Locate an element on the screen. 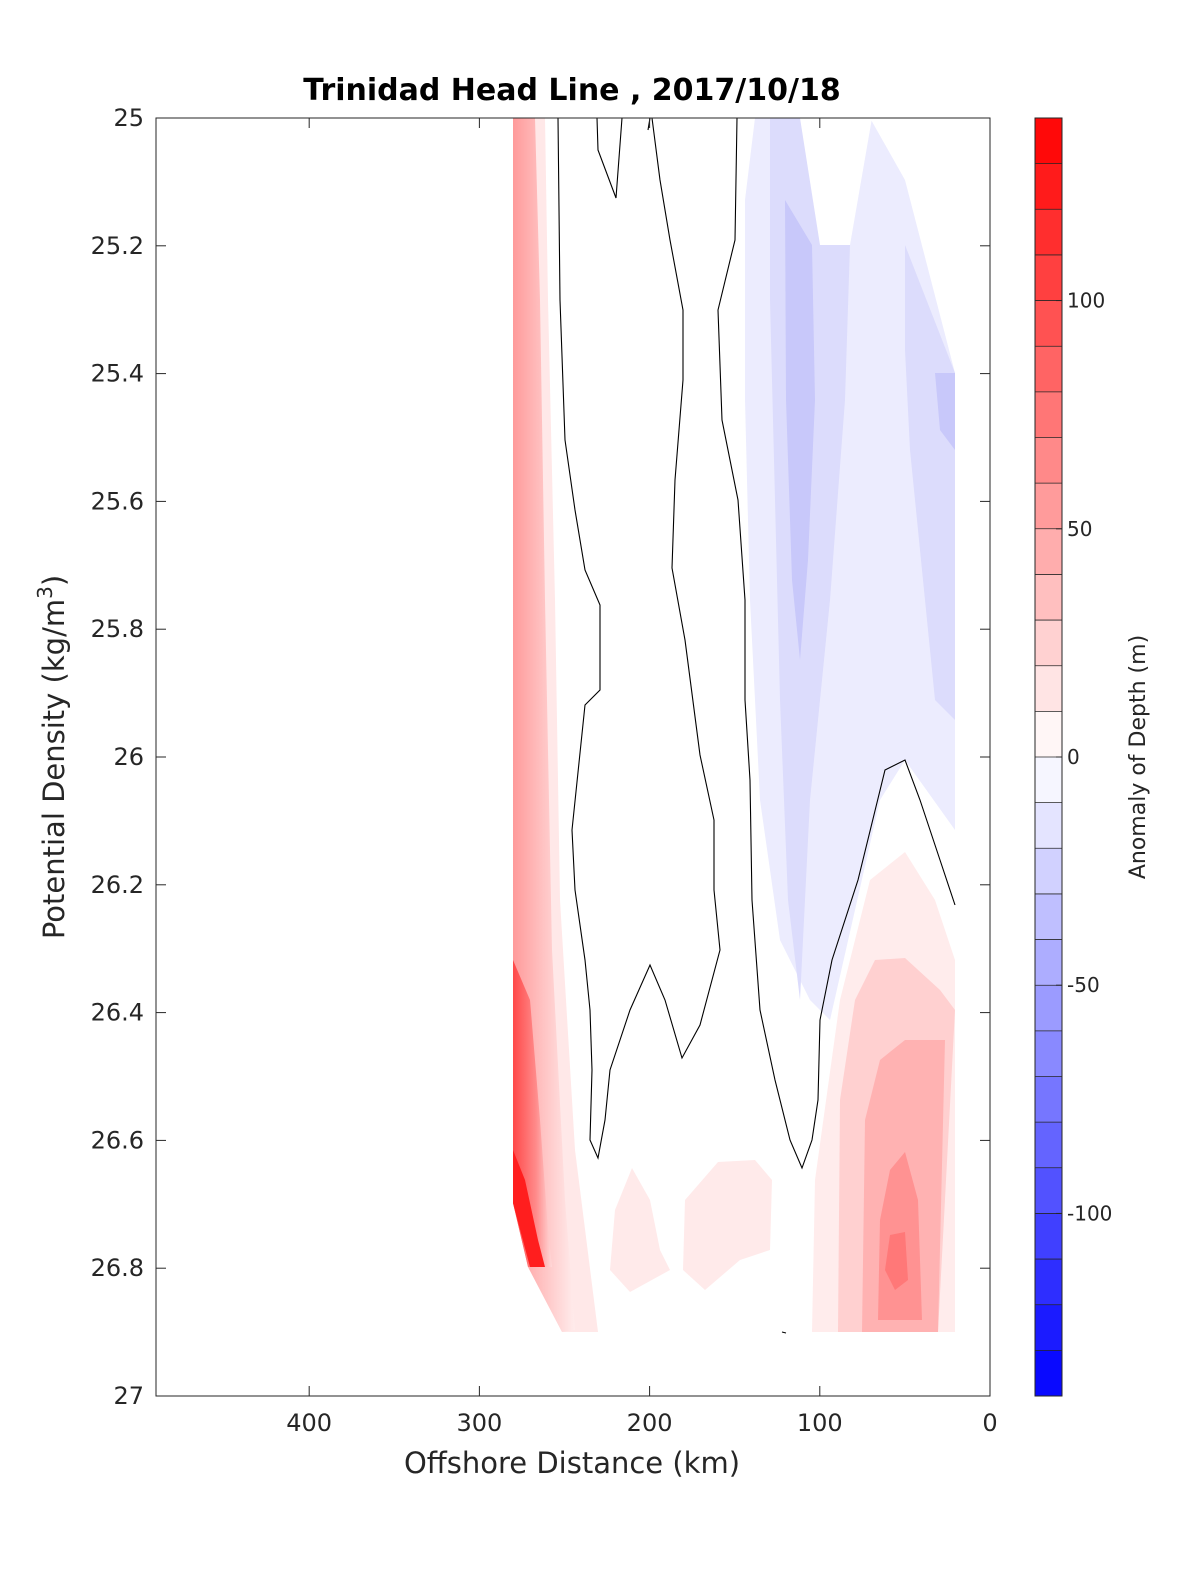 Image resolution: width=1200 pixels, height=1575 pixels. nearshore-negative-right is located at coordinates (930, 482).